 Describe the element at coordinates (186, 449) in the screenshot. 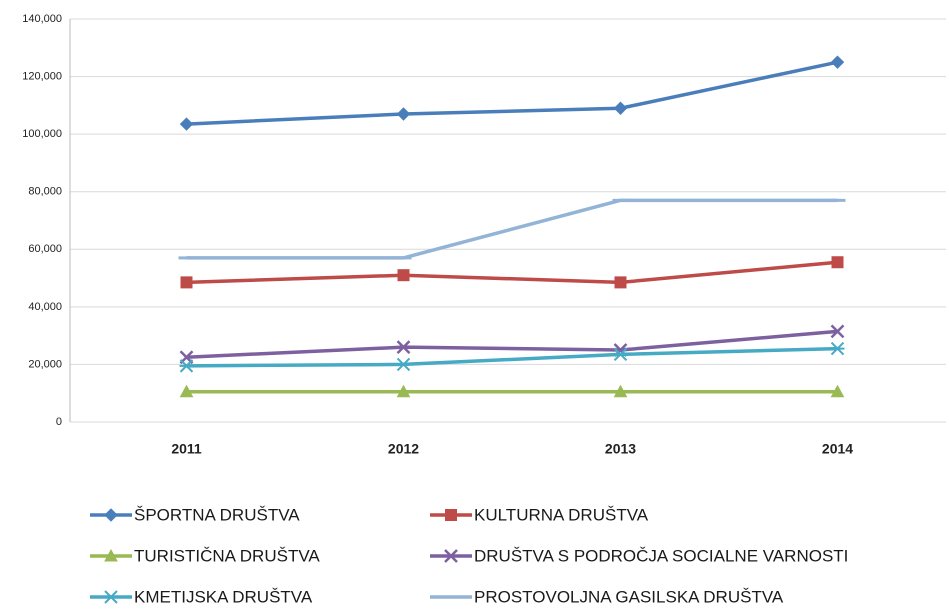

I see `x-tick-label: 2011` at that location.